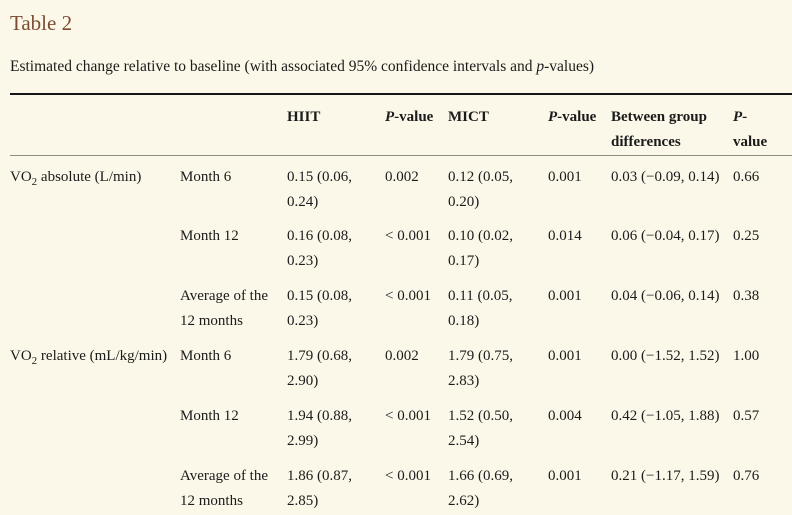 This screenshot has width=792, height=515. Describe the element at coordinates (336, 245) in the screenshot. I see `hiit-value-cell: 0.16 (0.08, 0.23)` at that location.